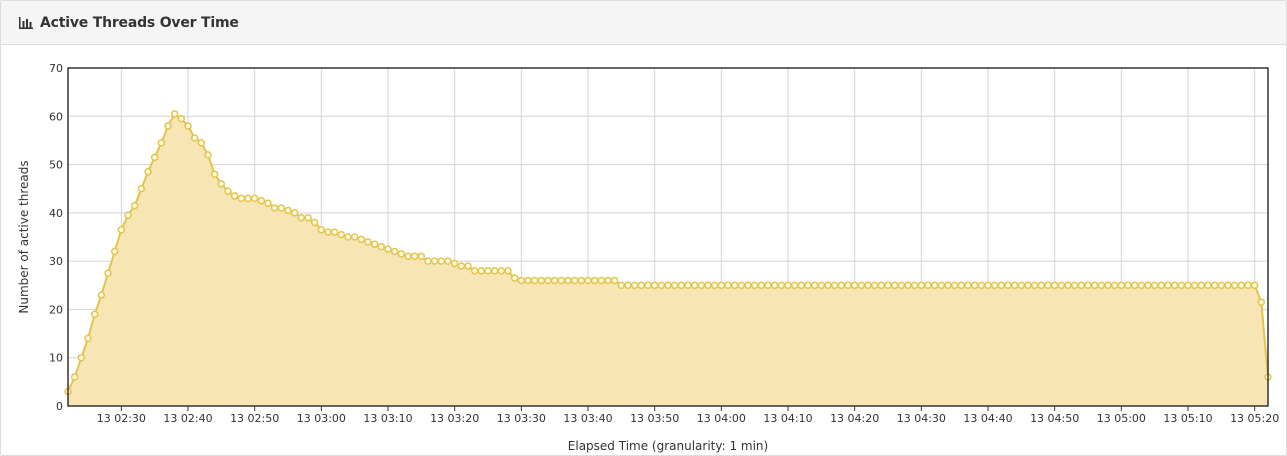 The height and width of the screenshot is (456, 1287). What do you see at coordinates (387, 418) in the screenshot?
I see `x-tick-label: 13 03:10` at bounding box center [387, 418].